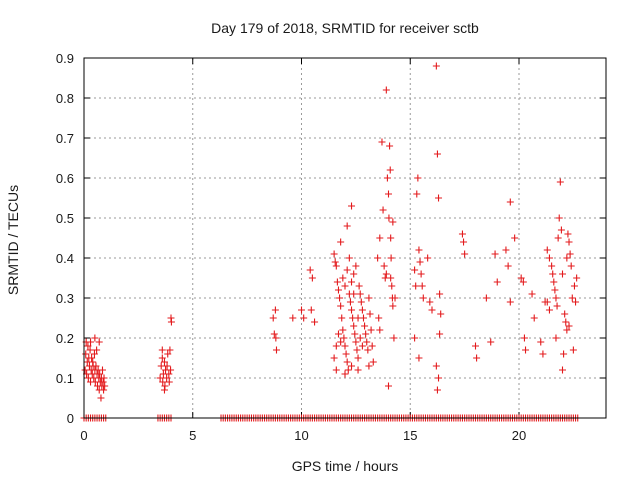  I want to click on y-tick-label: 0.1, so click(65, 378).